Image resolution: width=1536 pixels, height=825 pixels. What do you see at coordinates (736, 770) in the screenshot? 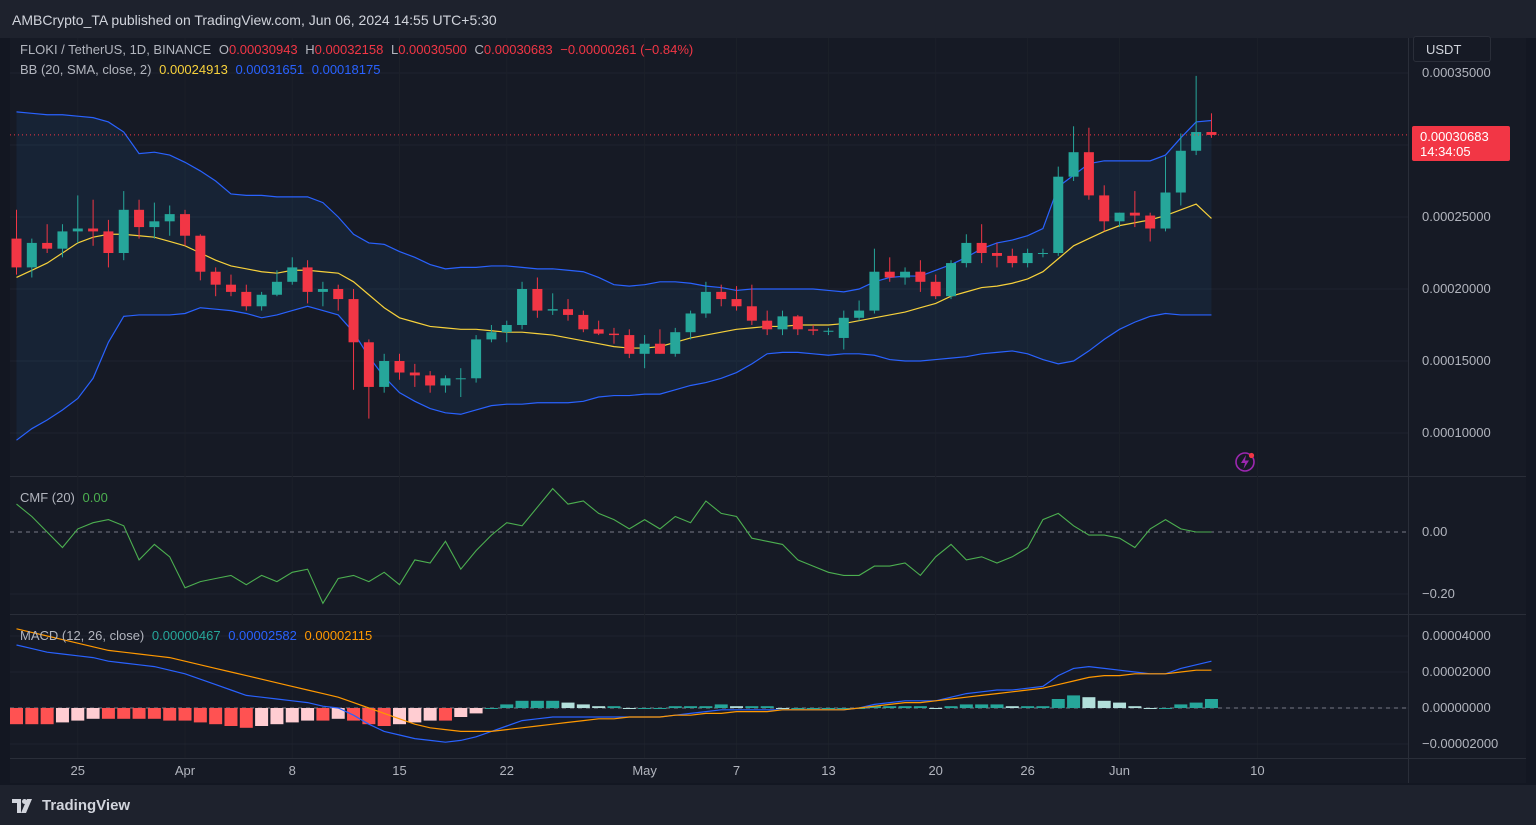
I see `time-tick-label: 7` at bounding box center [736, 770].